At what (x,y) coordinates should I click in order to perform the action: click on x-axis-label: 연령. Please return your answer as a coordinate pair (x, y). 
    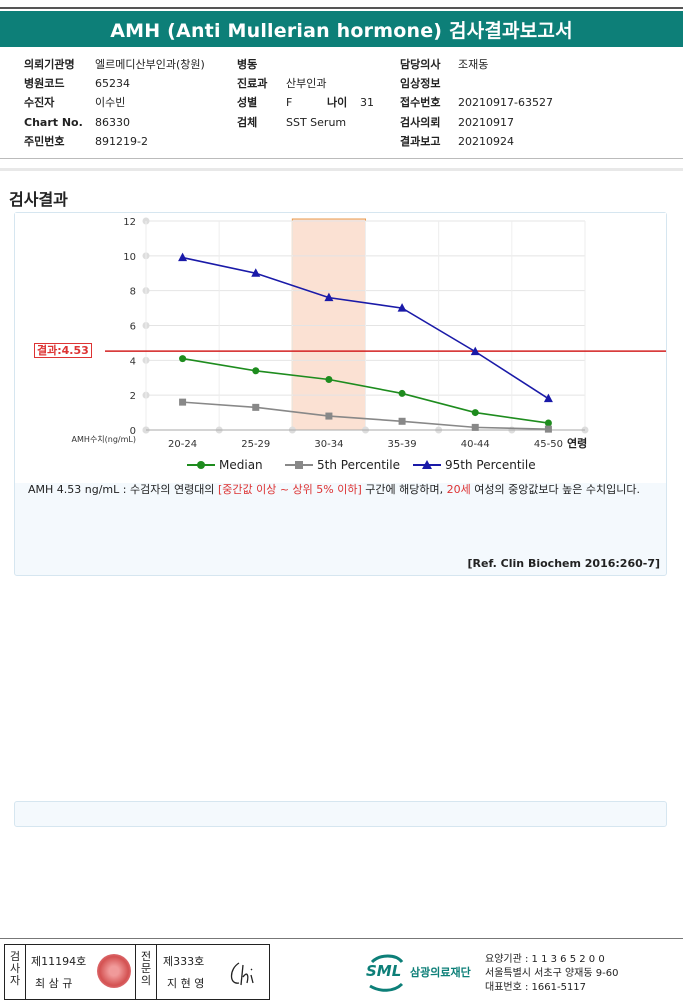
    Looking at the image, I should click on (577, 443).